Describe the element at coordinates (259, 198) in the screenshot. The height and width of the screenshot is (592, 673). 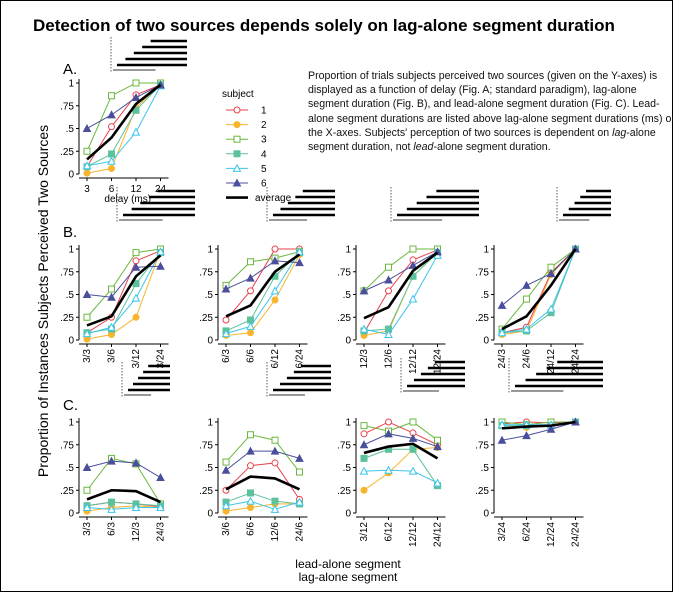
I see `legend-entry-average: average` at that location.